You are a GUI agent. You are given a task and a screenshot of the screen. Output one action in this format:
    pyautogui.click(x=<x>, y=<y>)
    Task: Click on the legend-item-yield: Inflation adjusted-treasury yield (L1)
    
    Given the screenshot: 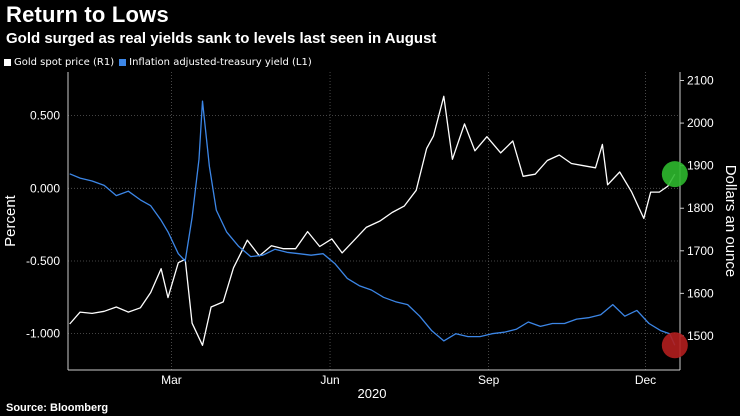 What is the action you would take?
    pyautogui.click(x=215, y=62)
    